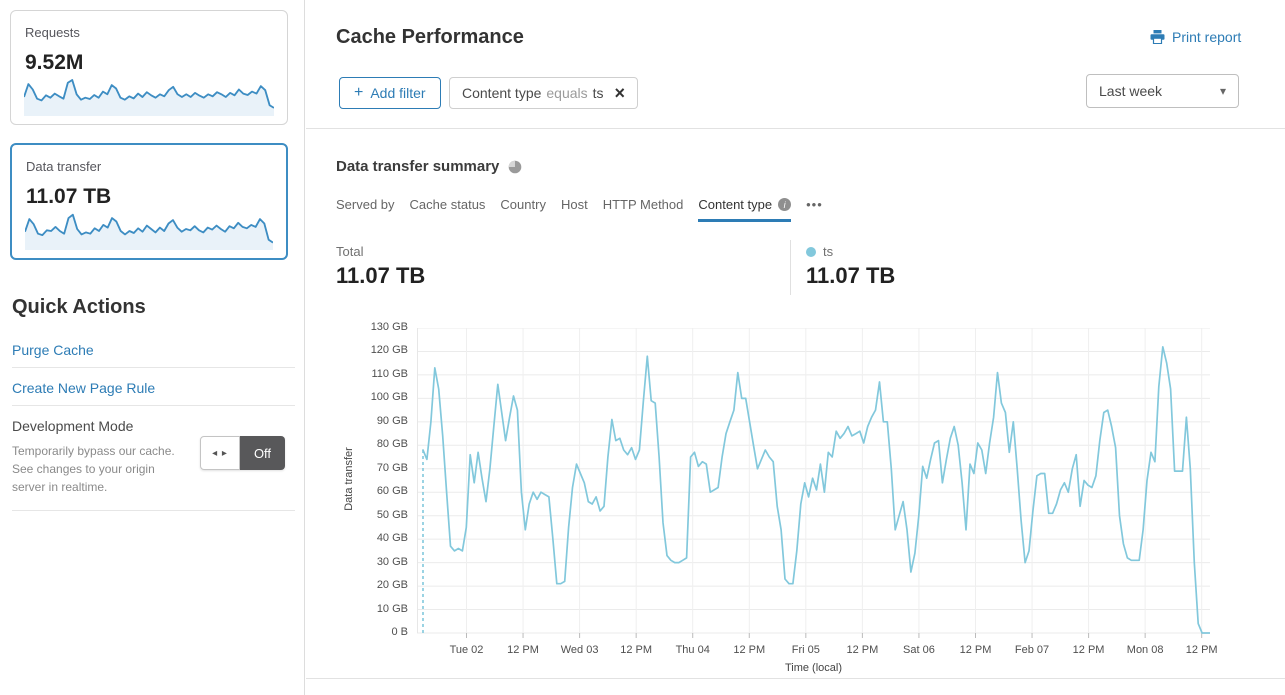  I want to click on print-report-label: Print report, so click(1207, 37).